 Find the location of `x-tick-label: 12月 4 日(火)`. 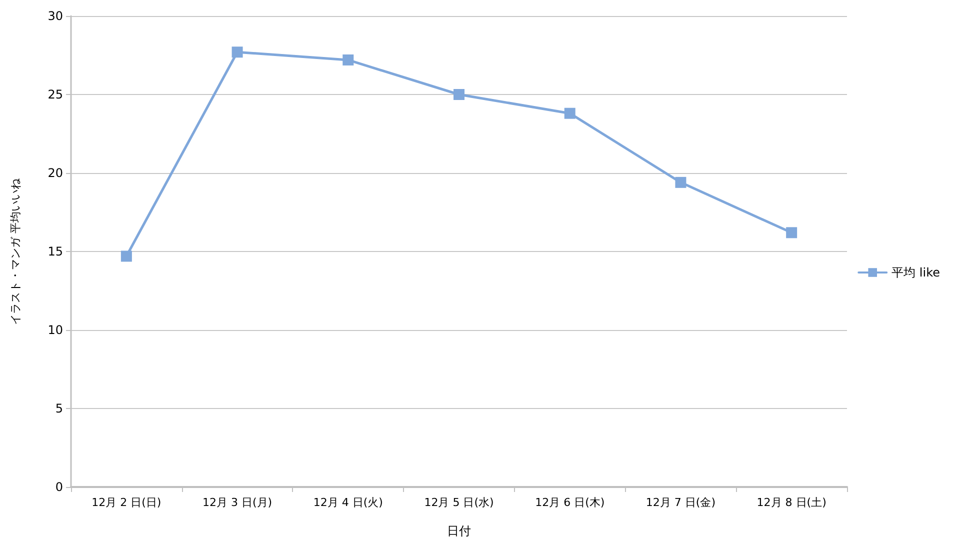

x-tick-label: 12月 4 日(火) is located at coordinates (348, 502).